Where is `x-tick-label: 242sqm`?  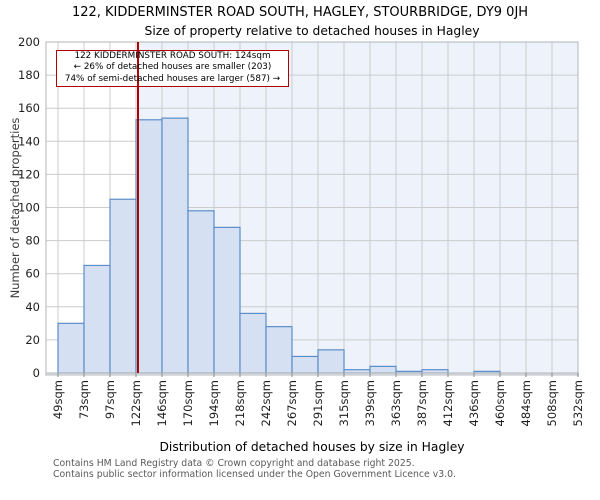
x-tick-label: 242sqm is located at coordinates (266, 403).